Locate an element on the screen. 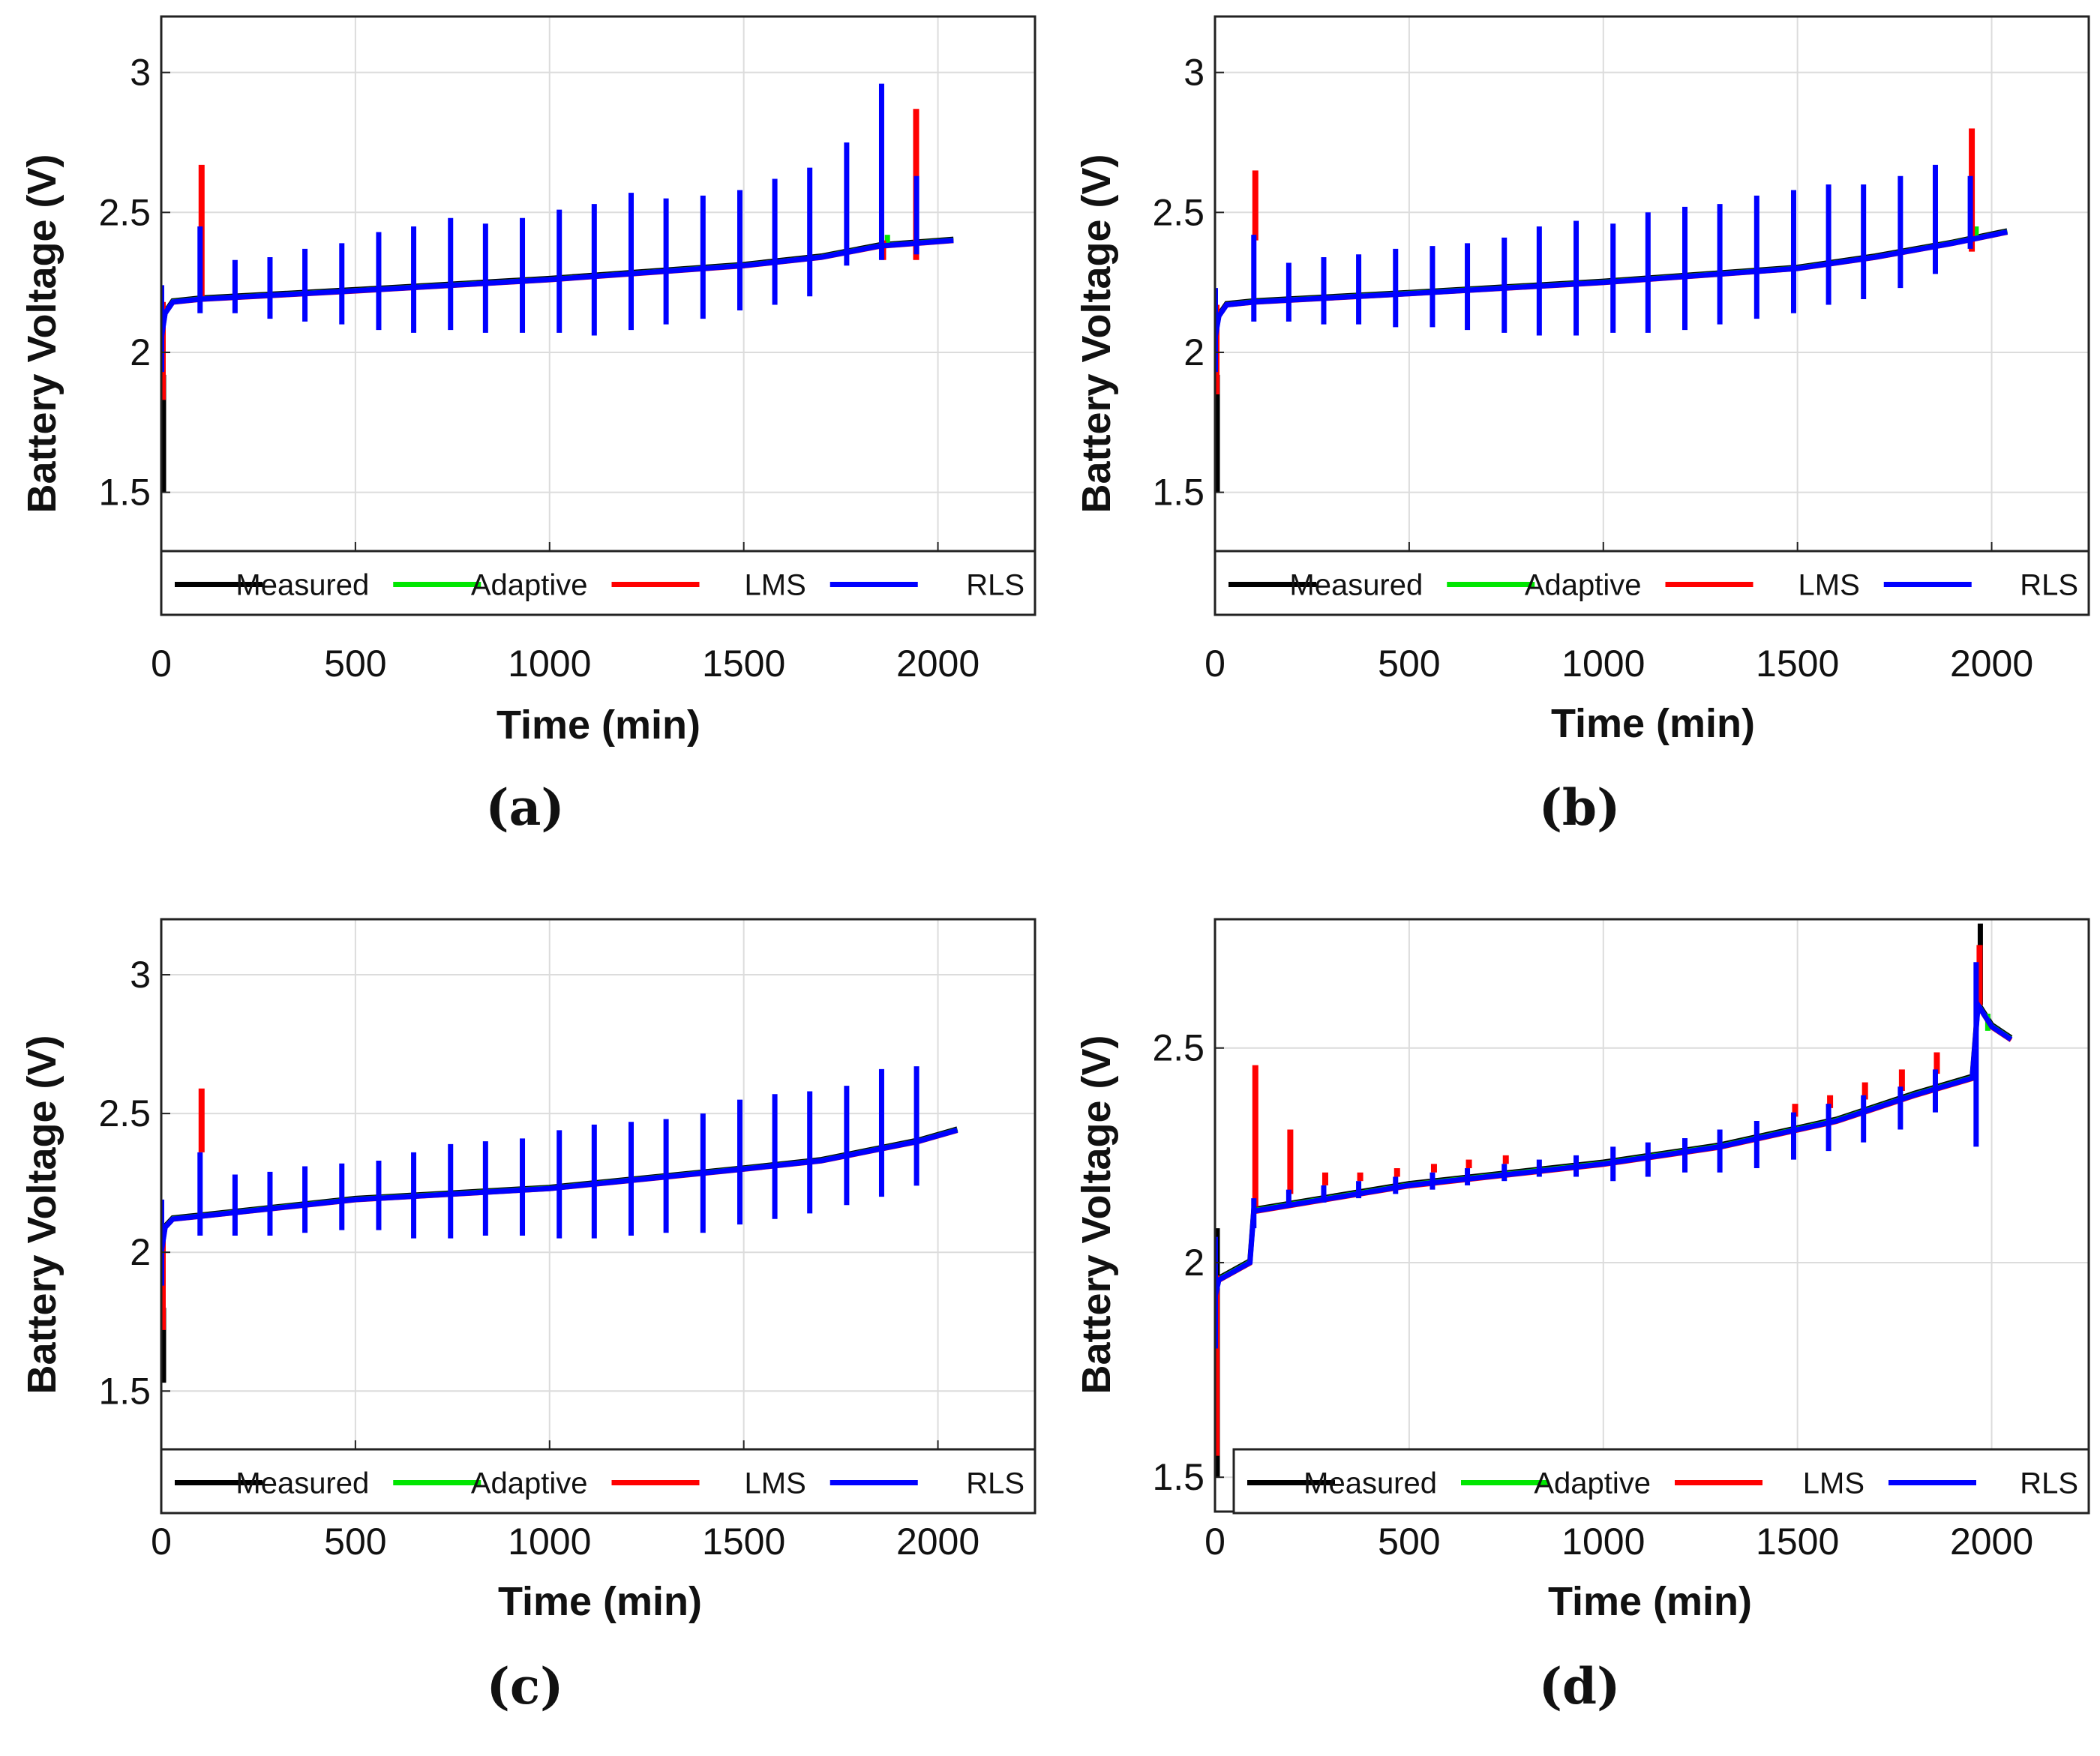 Image resolution: width=2100 pixels, height=1756 pixels. caption-b: (b) is located at coordinates (1580, 807).